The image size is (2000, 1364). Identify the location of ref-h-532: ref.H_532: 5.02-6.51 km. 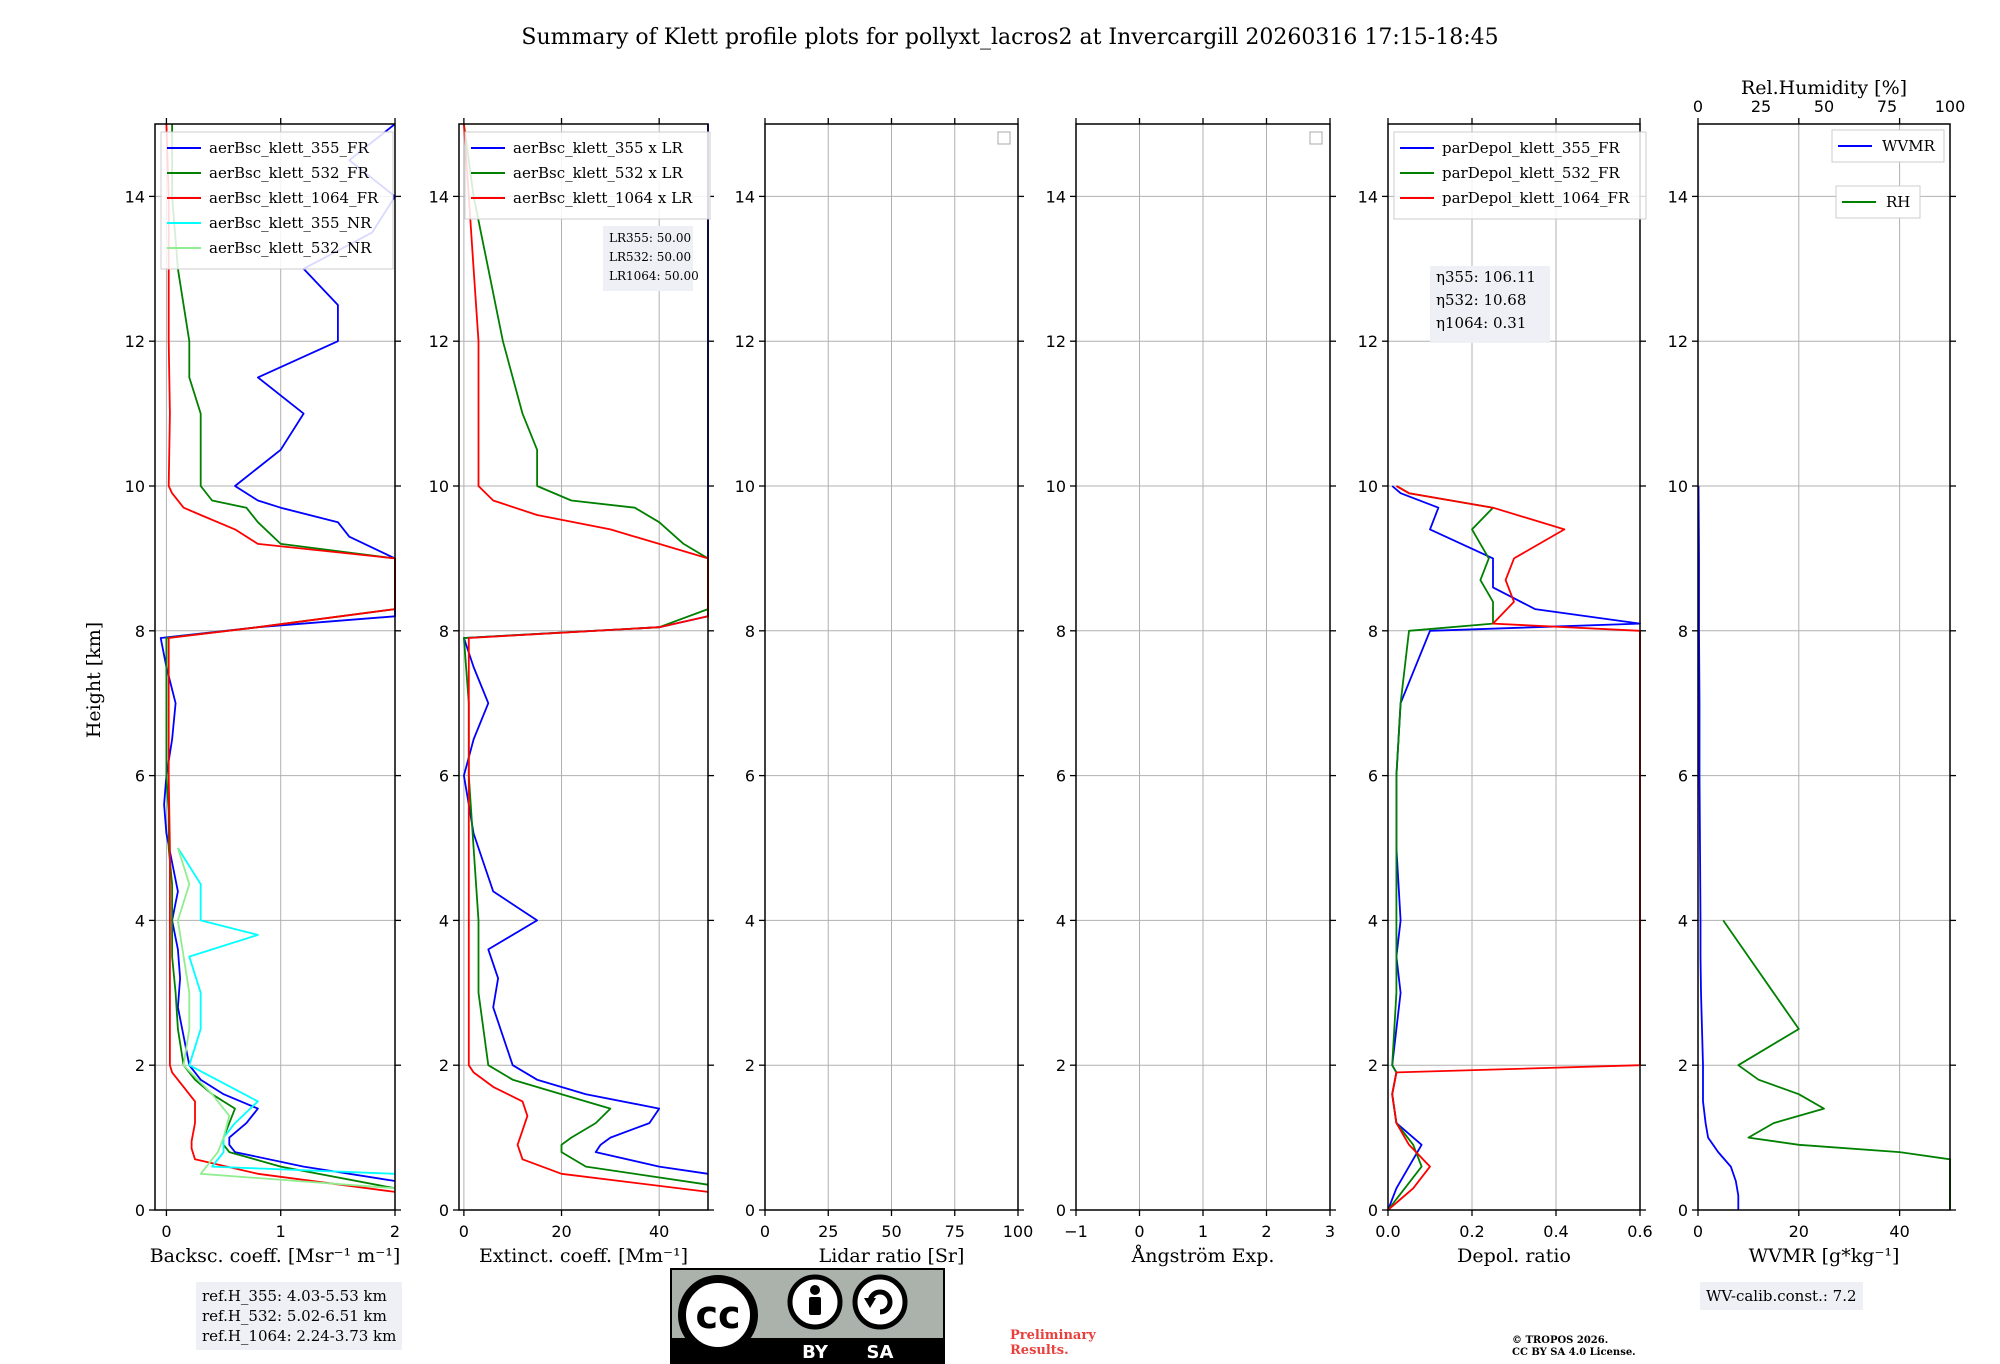
(294, 1316).